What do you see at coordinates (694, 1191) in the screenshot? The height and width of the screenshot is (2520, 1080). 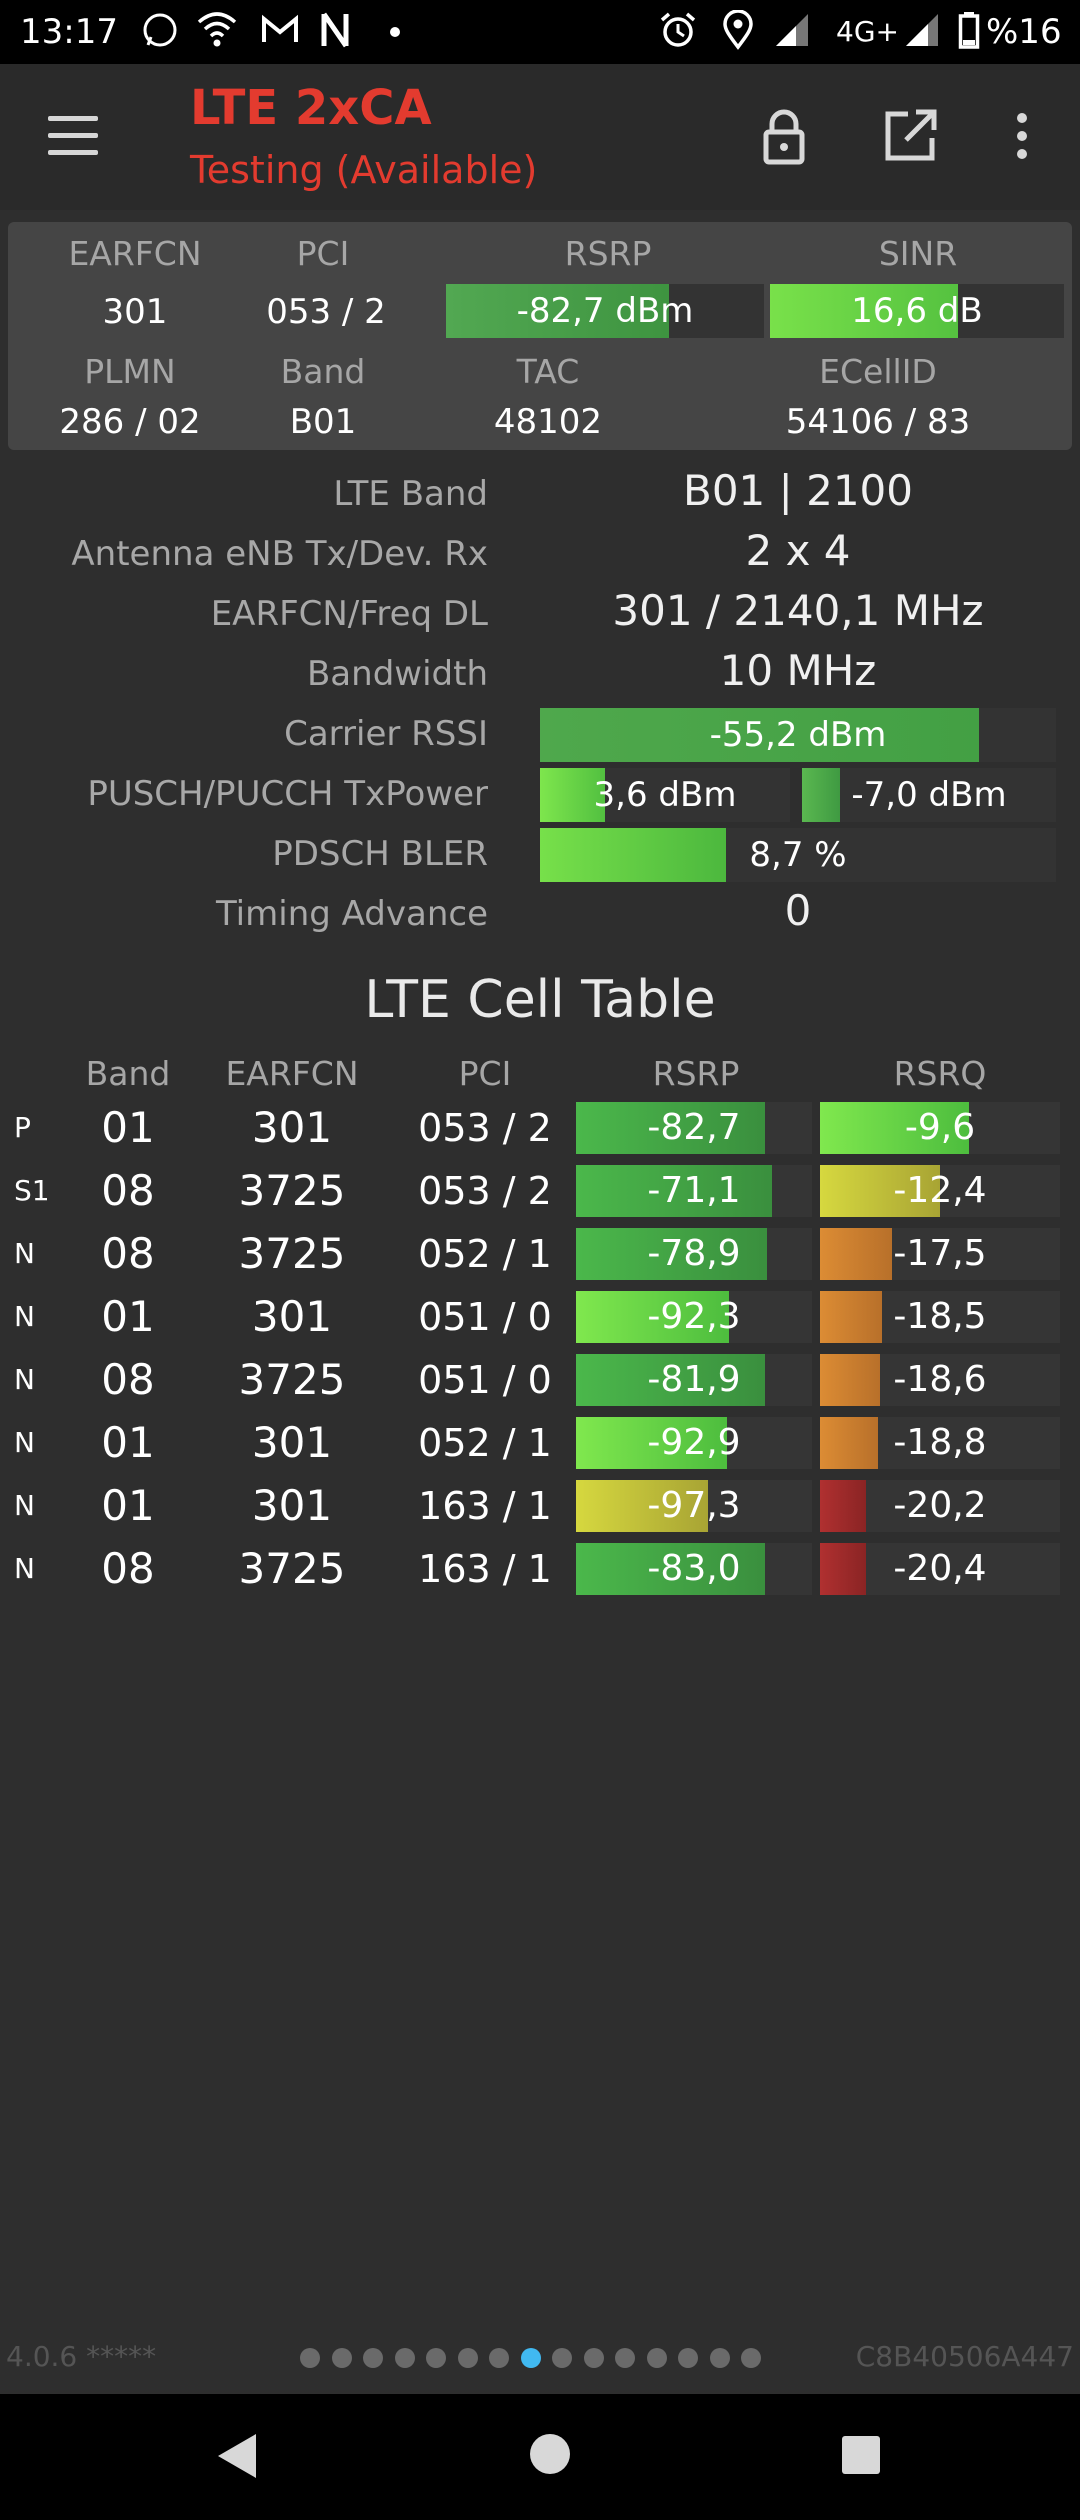 I see `cell-rsrp-bar: -71,1` at bounding box center [694, 1191].